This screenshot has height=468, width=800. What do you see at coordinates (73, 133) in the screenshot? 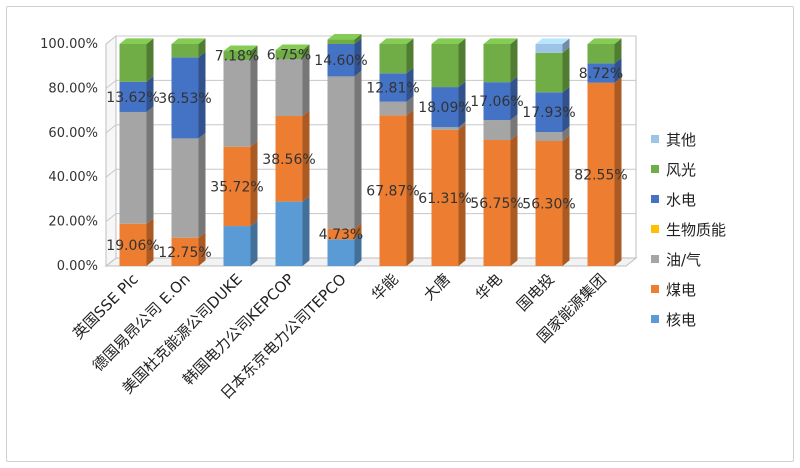
I see `y-tick-label: 60.00%` at bounding box center [73, 133].